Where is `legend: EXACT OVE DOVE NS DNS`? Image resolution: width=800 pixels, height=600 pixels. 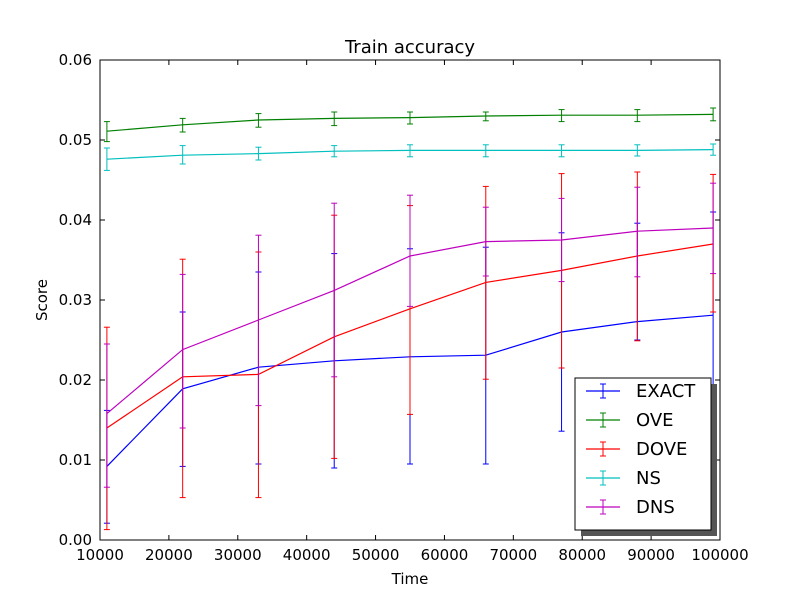
legend: EXACT OVE DOVE NS DNS is located at coordinates (645, 456).